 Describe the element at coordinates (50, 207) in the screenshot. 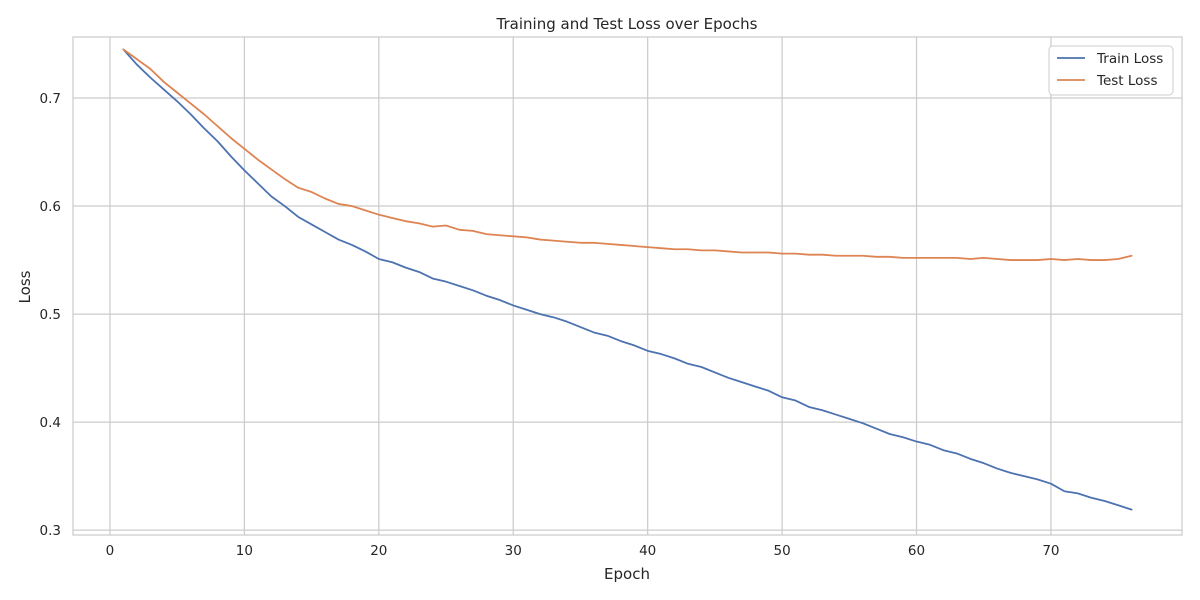

I see `y-tick-label: 0.6` at that location.